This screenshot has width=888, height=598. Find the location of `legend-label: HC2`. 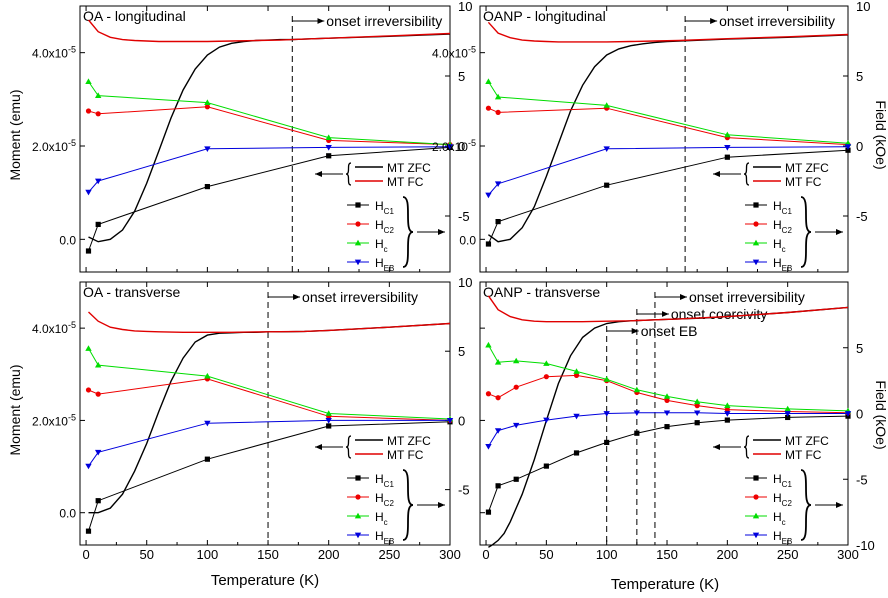

legend-label: HC2 is located at coordinates (782, 226).